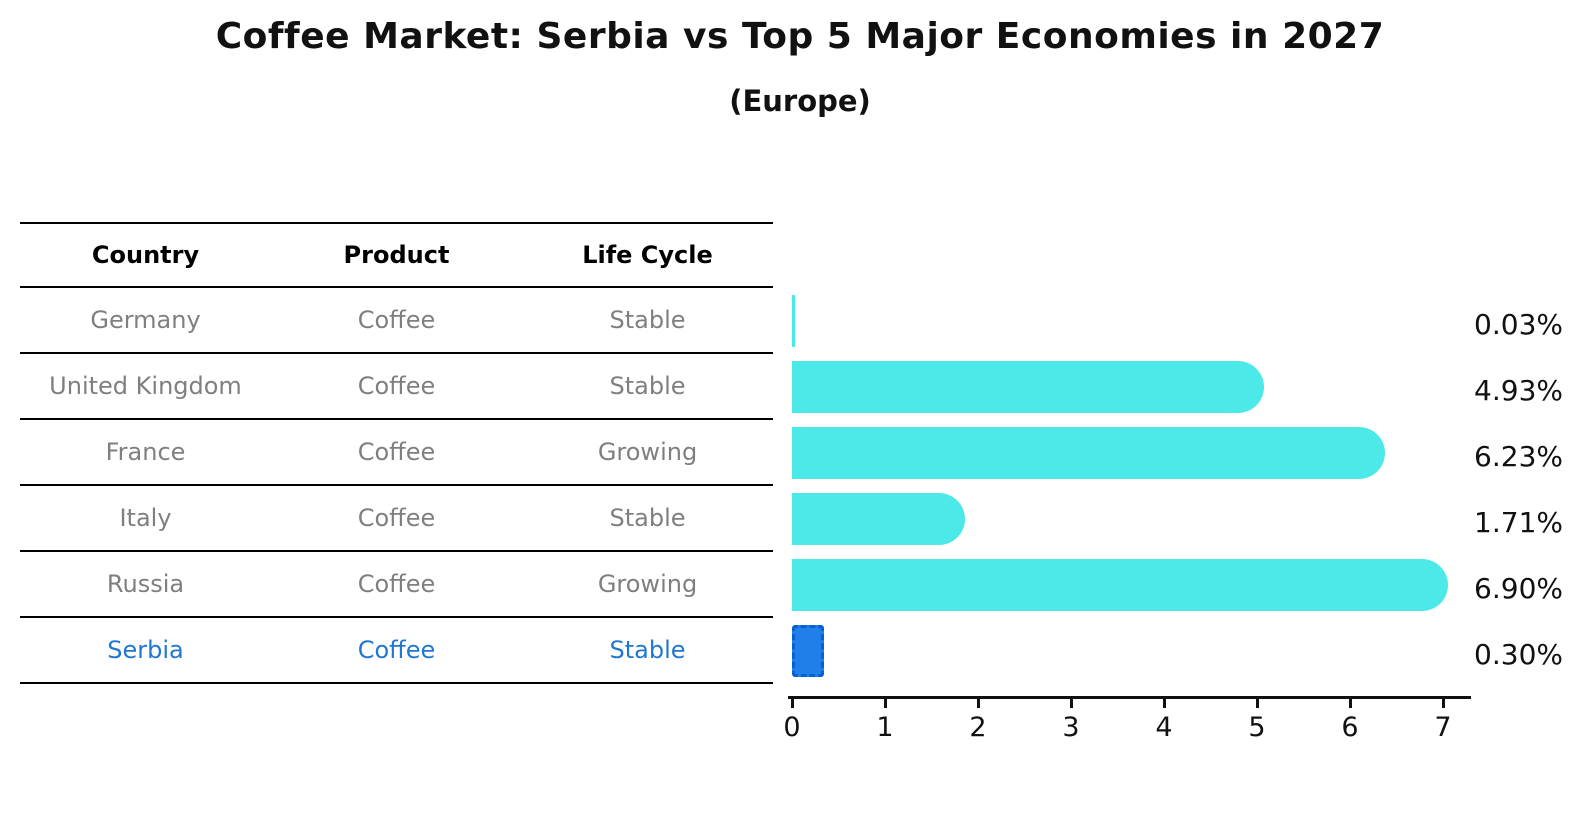 This screenshot has width=1586, height=823. Describe the element at coordinates (885, 727) in the screenshot. I see `x-axis-tick-label: 1` at that location.